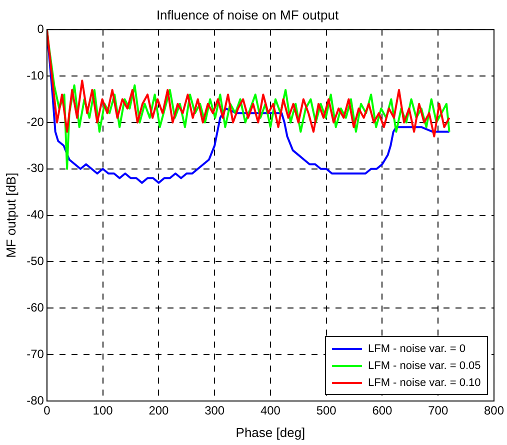 This screenshot has width=507, height=445. Describe the element at coordinates (103, 411) in the screenshot. I see `x-tick-label: 100` at that location.